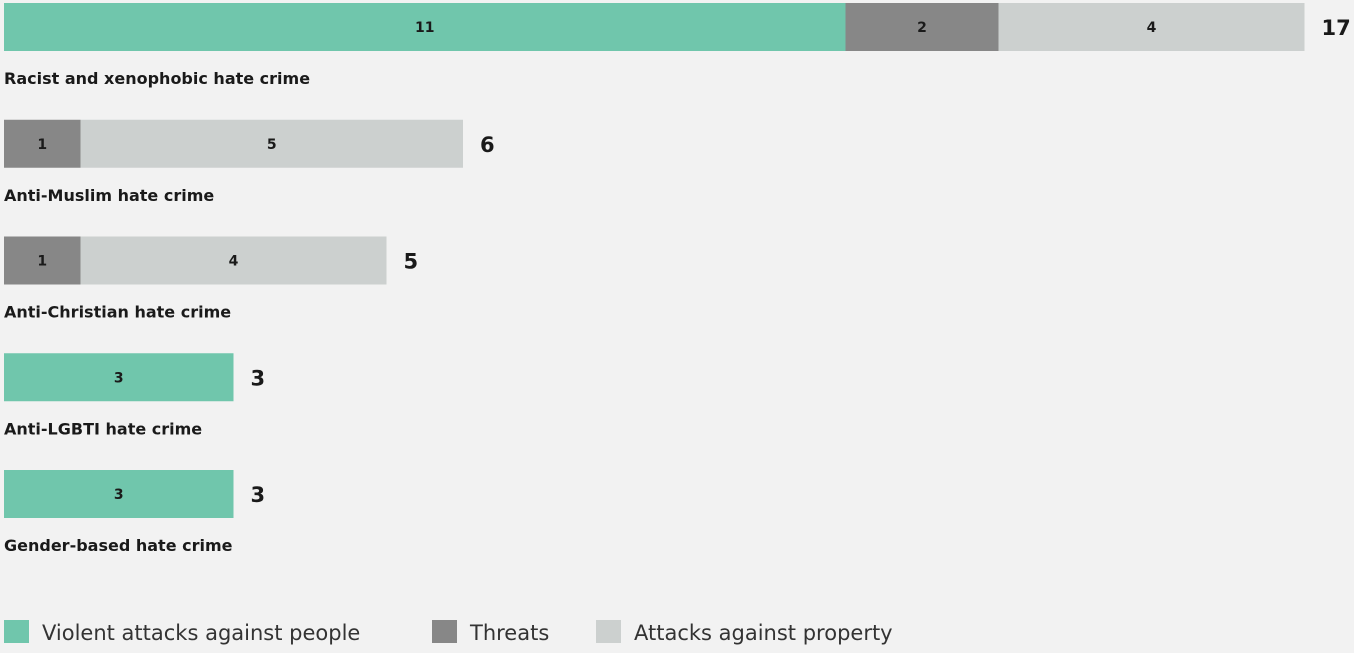 The image size is (1354, 653). Describe the element at coordinates (201, 633) in the screenshot. I see `legend-label: Violent attacks against people` at that location.